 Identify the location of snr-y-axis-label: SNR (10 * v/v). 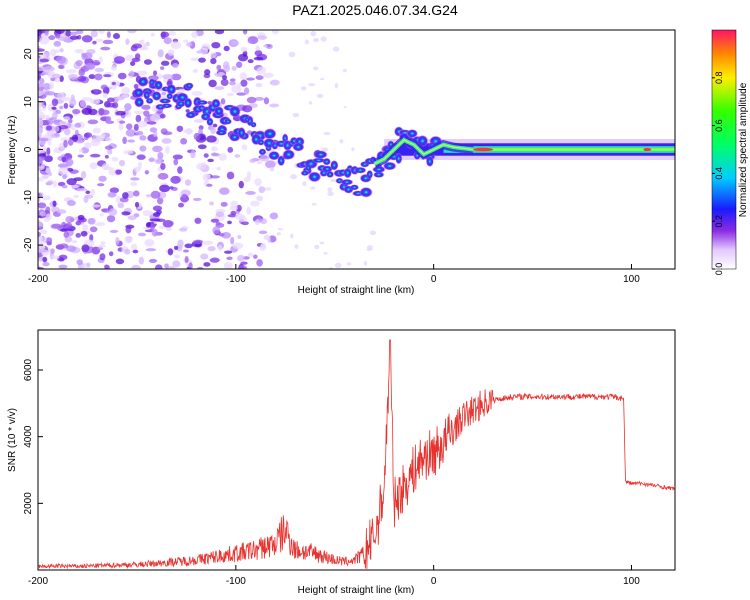
(12, 440).